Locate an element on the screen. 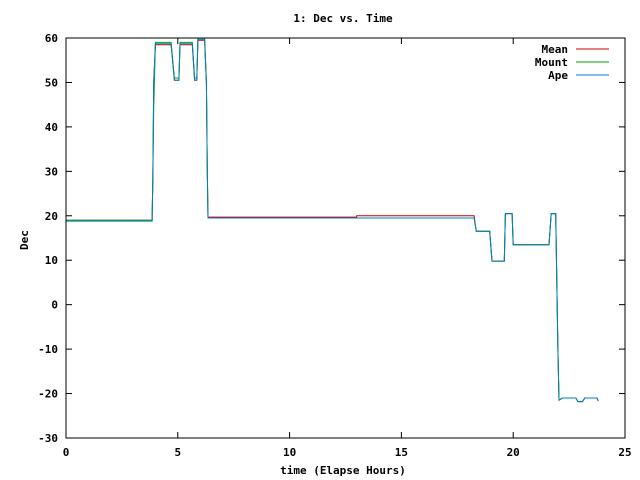 This screenshot has width=640, height=480. legend-label-ape: Ape is located at coordinates (558, 75).